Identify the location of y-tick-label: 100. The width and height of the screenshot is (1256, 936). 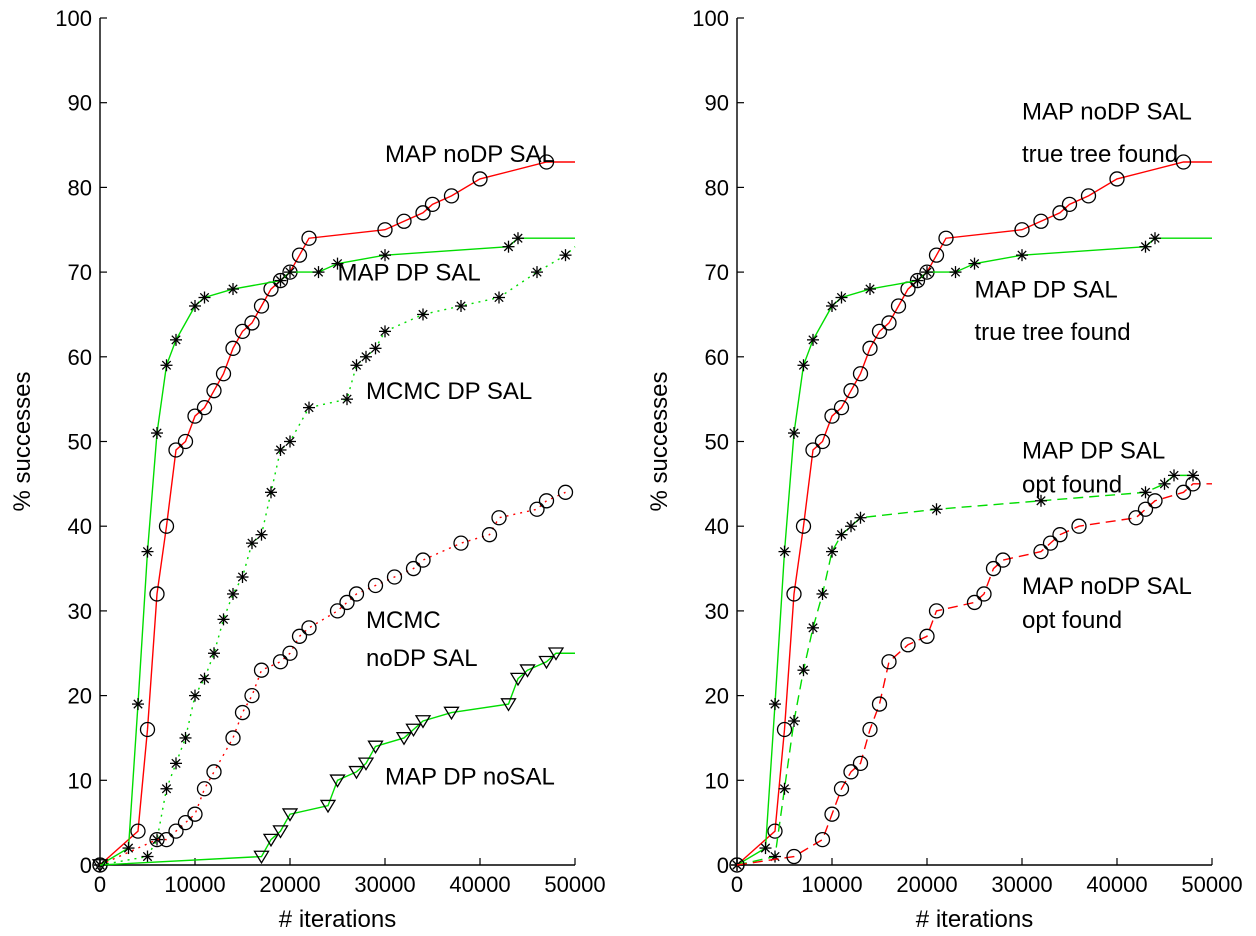
(73, 18).